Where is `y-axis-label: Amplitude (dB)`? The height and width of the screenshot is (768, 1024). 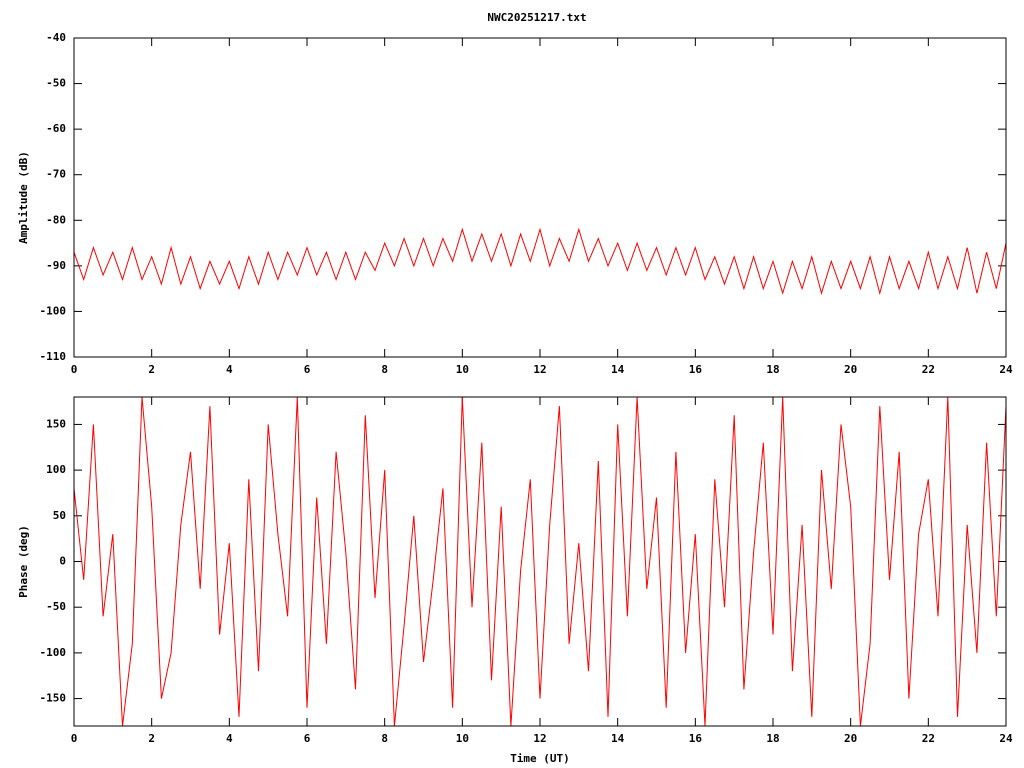
y-axis-label: Amplitude (dB) is located at coordinates (23, 197).